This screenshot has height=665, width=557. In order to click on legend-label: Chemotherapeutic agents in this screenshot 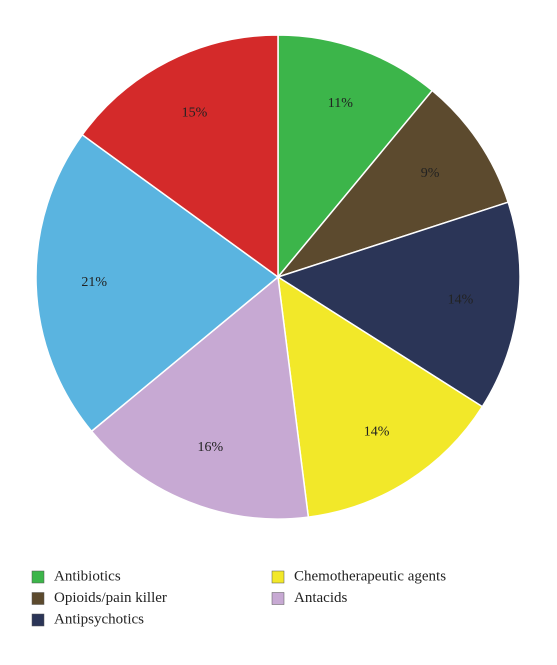, I will do `click(370, 576)`.